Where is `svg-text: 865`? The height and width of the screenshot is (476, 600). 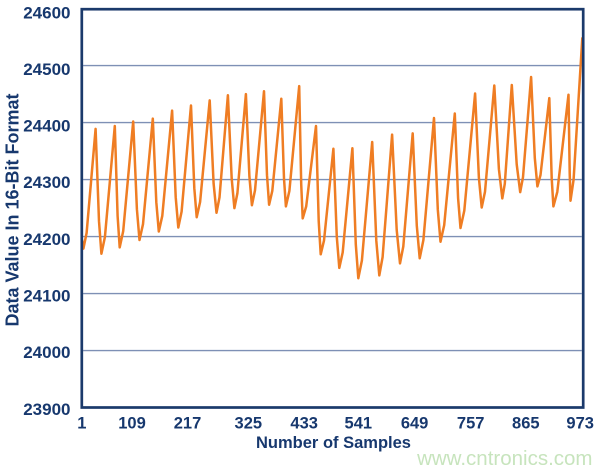 svg-text: 865 is located at coordinates (526, 424).